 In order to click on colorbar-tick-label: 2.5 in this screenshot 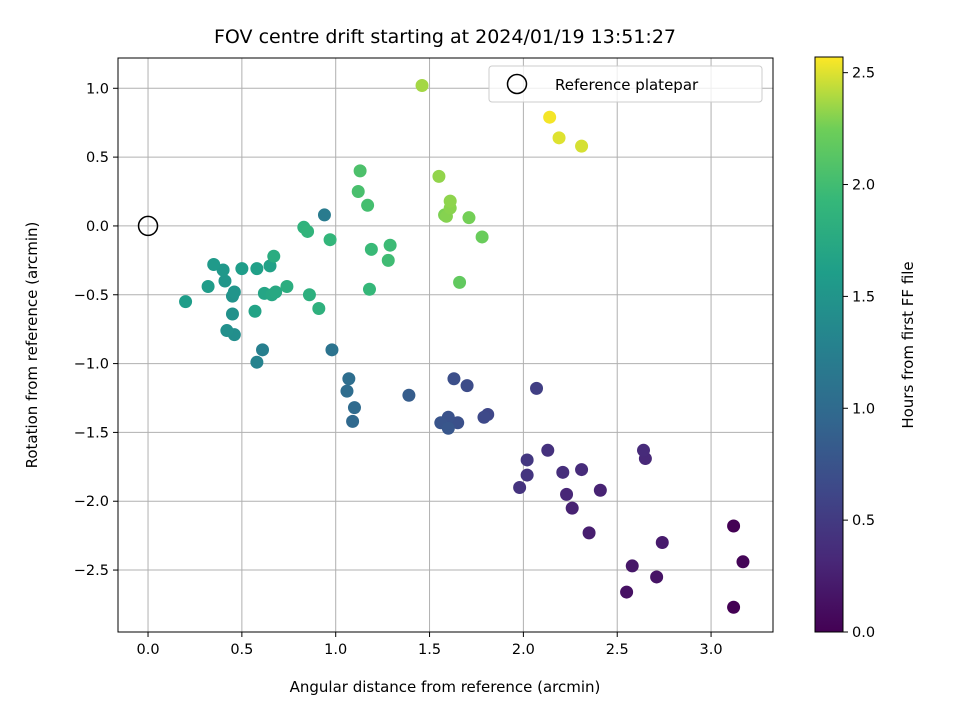, I will do `click(863, 74)`.